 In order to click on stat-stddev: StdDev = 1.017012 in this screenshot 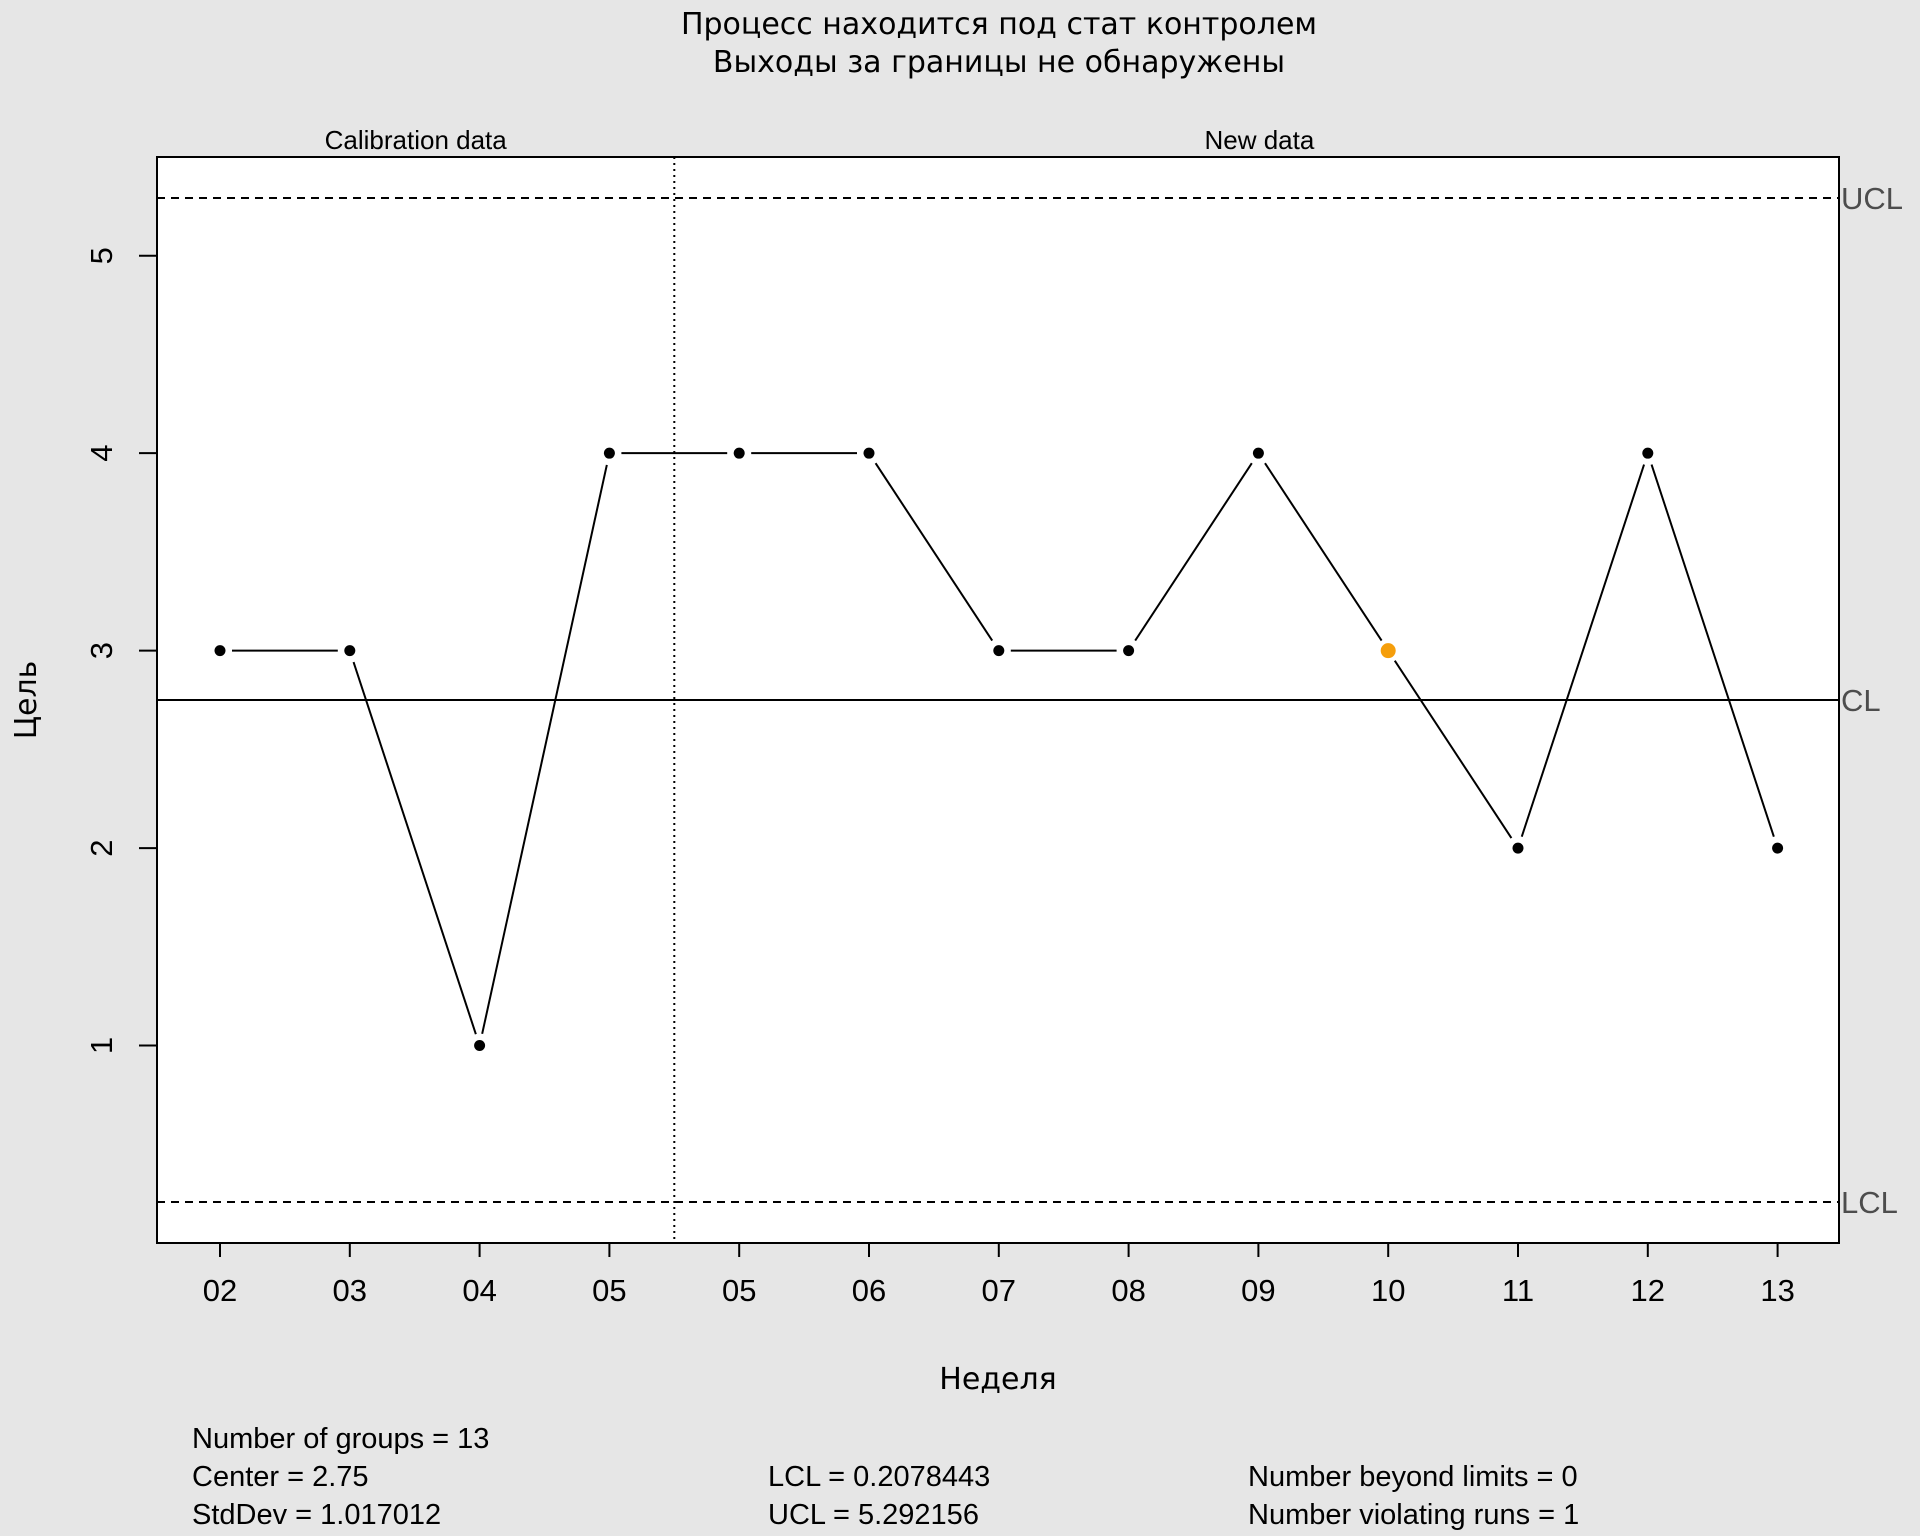, I will do `click(316, 1515)`.